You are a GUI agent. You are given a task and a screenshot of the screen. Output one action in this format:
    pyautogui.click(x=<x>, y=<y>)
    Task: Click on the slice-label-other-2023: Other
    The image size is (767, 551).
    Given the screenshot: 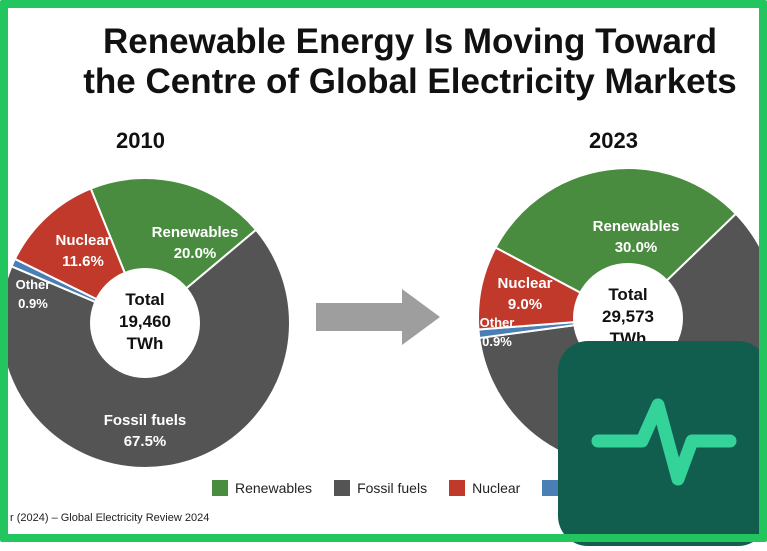 What is the action you would take?
    pyautogui.click(x=497, y=322)
    